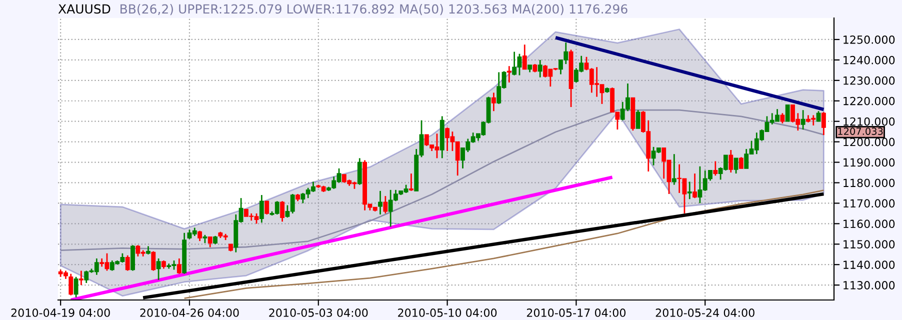 The width and height of the screenshot is (902, 320). I want to click on x-tick-label: 2010-05-10 04:00, so click(447, 312).